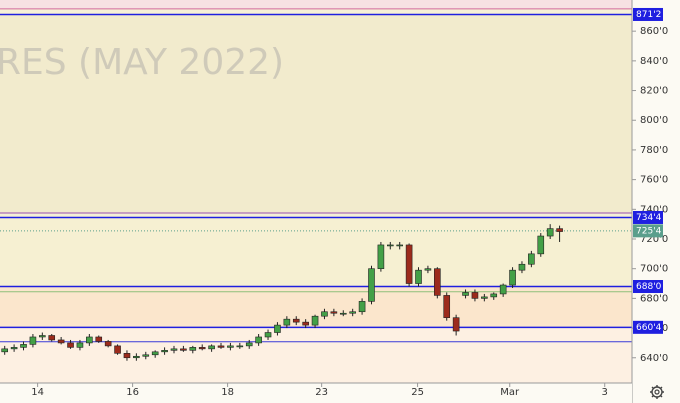  I want to click on level-label: 660'4, so click(649, 328).